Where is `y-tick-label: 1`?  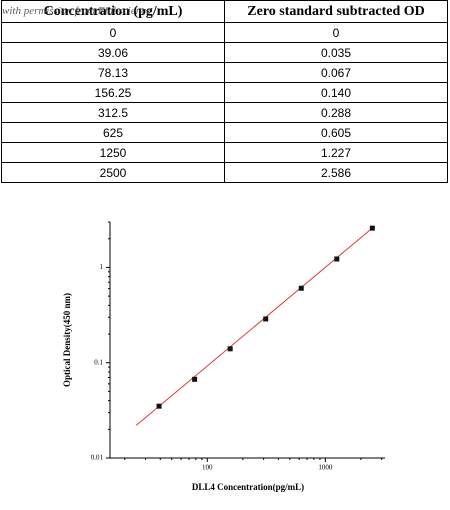
y-tick-label: 1 is located at coordinates (102, 267).